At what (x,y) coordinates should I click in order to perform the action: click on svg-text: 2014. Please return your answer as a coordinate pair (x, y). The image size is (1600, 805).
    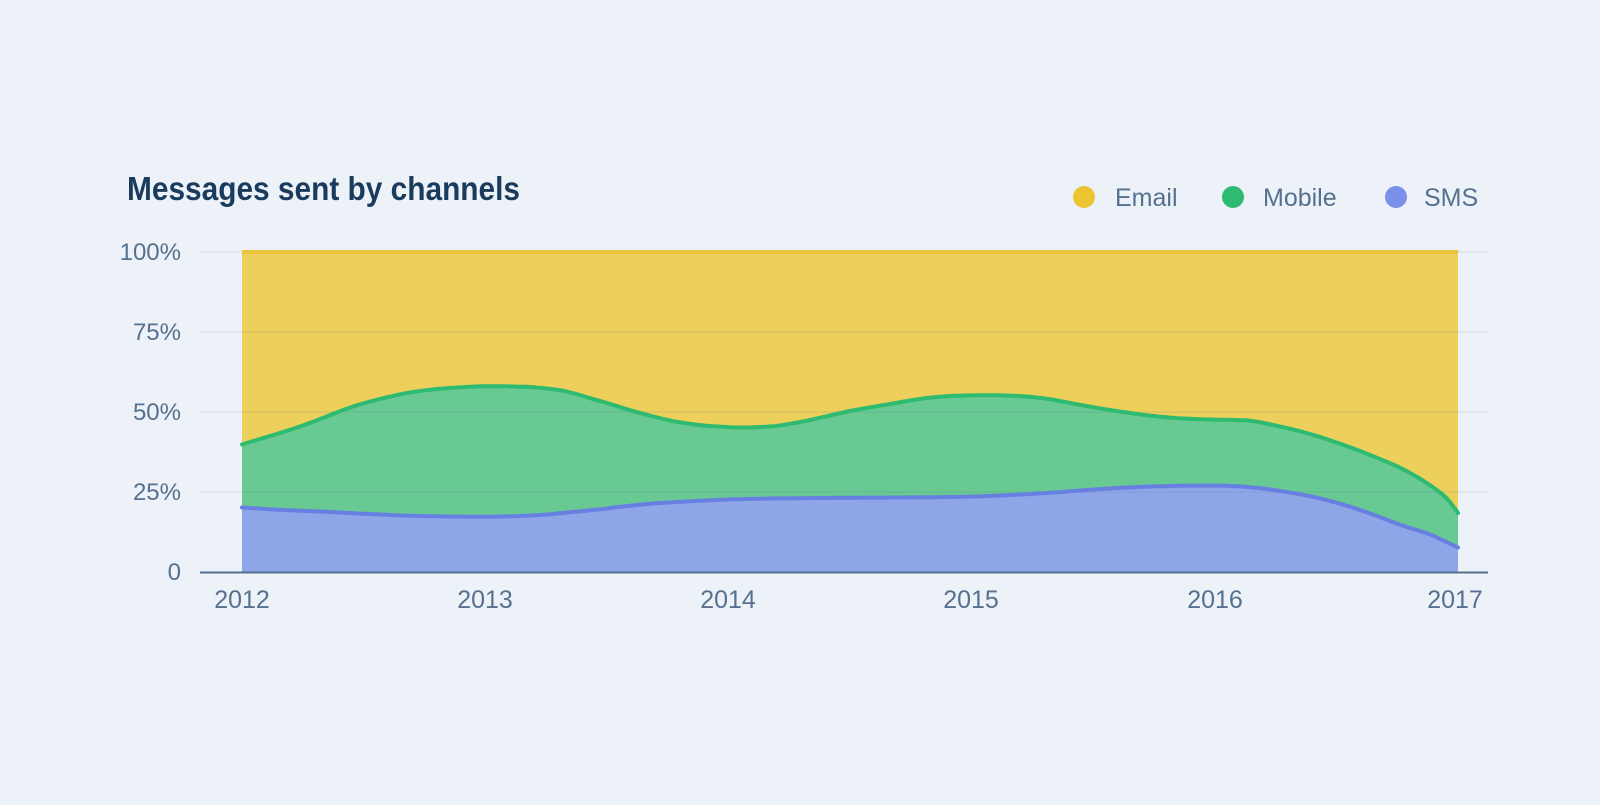
    Looking at the image, I should click on (728, 600).